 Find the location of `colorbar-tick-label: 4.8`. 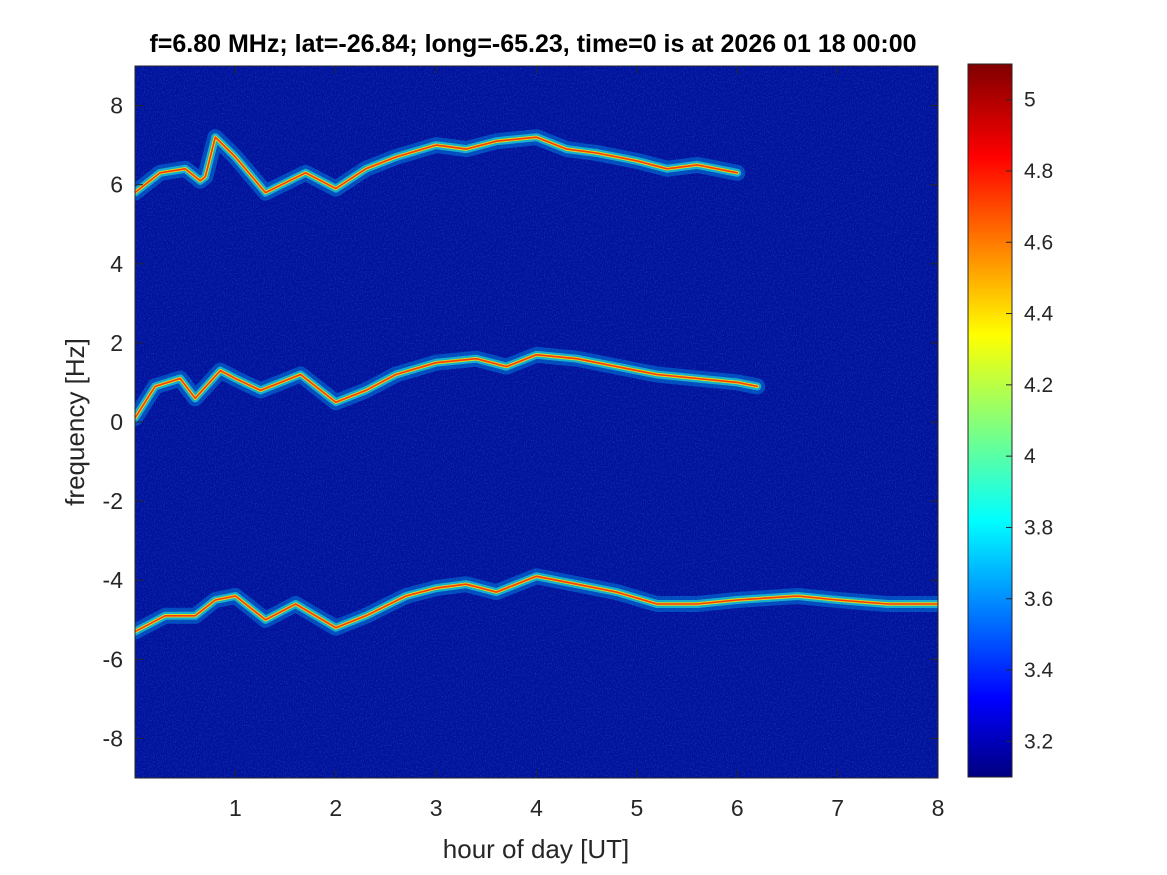

colorbar-tick-label: 4.8 is located at coordinates (1038, 171).